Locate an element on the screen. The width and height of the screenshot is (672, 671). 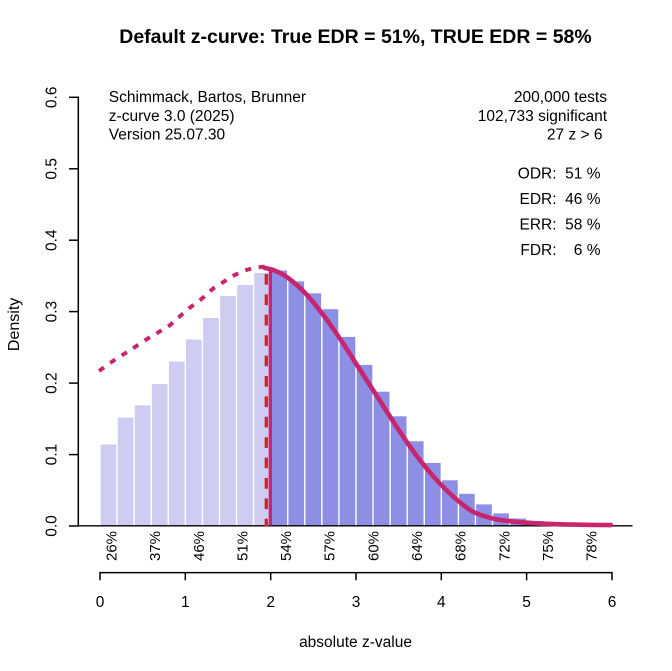
svg-text: 0.3 is located at coordinates (51, 312).